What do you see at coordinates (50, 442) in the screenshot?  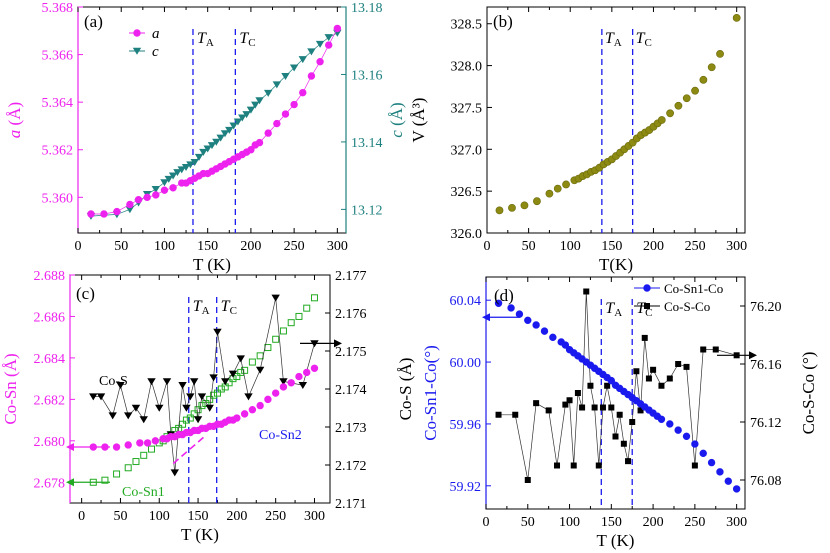 I see `y-tick-label-left: 2.680` at bounding box center [50, 442].